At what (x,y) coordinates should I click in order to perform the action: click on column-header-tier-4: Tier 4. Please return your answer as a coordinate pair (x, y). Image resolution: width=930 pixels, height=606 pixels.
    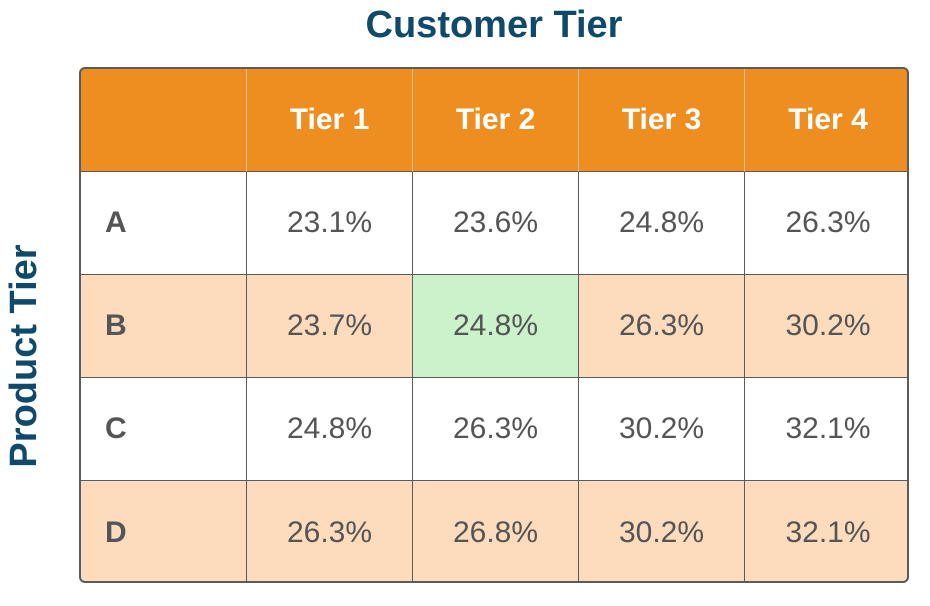
    Looking at the image, I should click on (826, 120).